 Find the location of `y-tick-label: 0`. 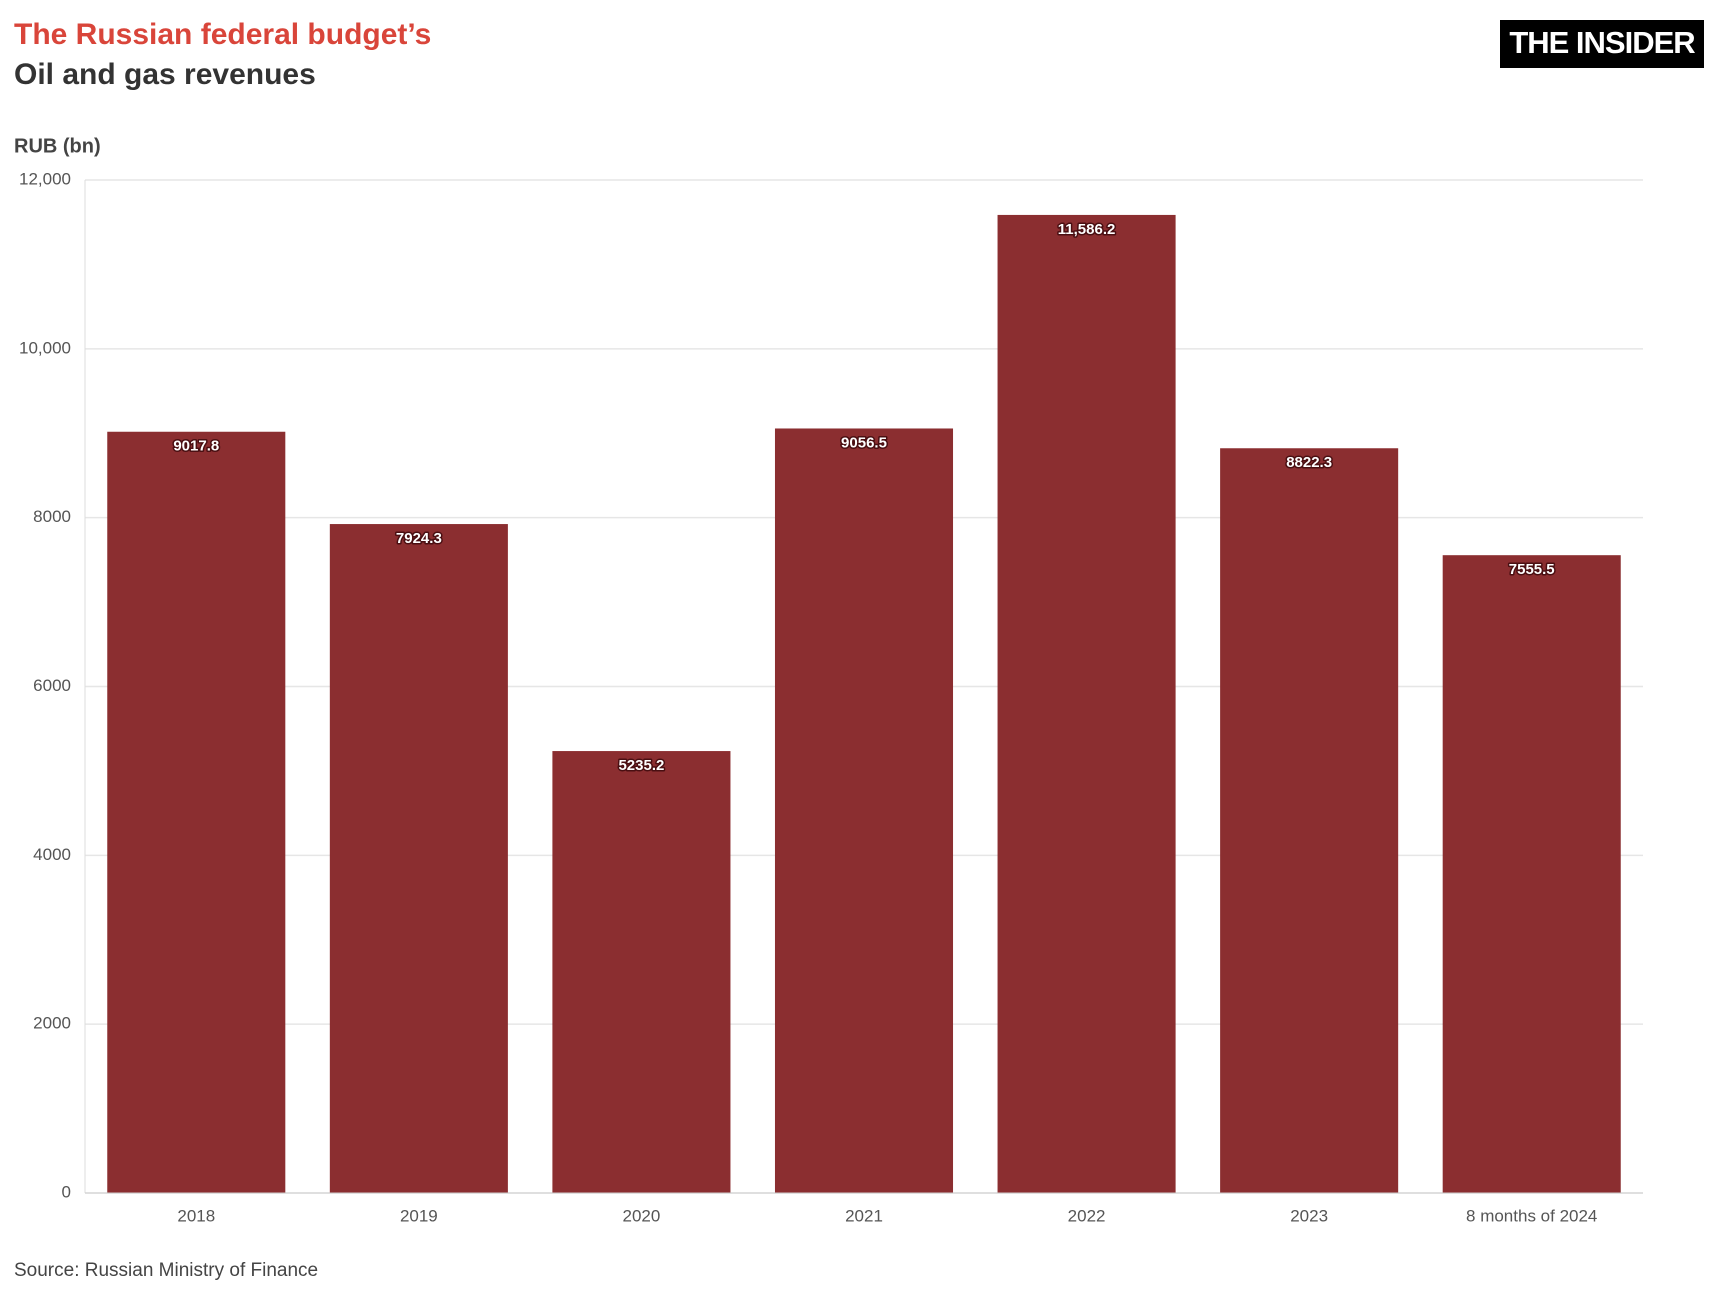

y-tick-label: 0 is located at coordinates (66, 1191).